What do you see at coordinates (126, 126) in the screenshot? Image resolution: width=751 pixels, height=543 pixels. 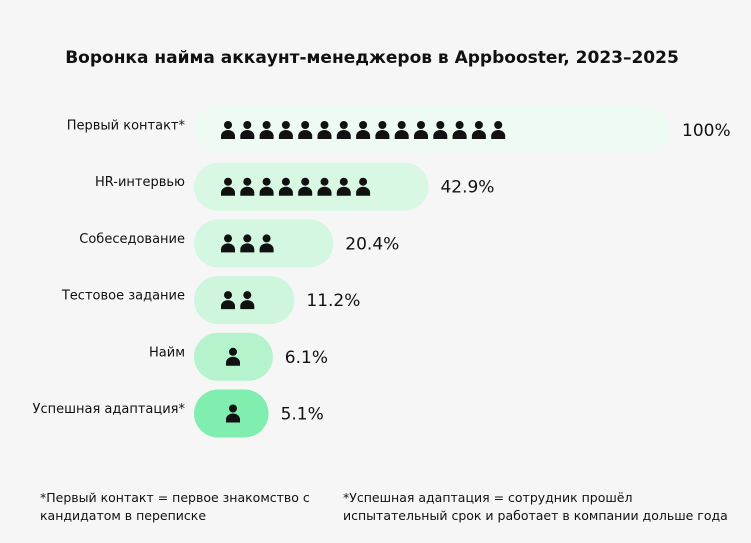 I see `category-label: Первый контакт*` at bounding box center [126, 126].